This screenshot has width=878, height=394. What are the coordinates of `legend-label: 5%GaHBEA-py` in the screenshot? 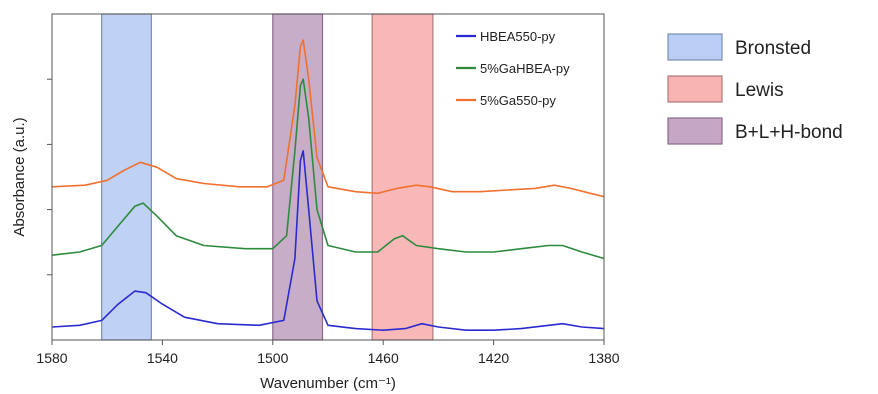 It's located at (525, 68).